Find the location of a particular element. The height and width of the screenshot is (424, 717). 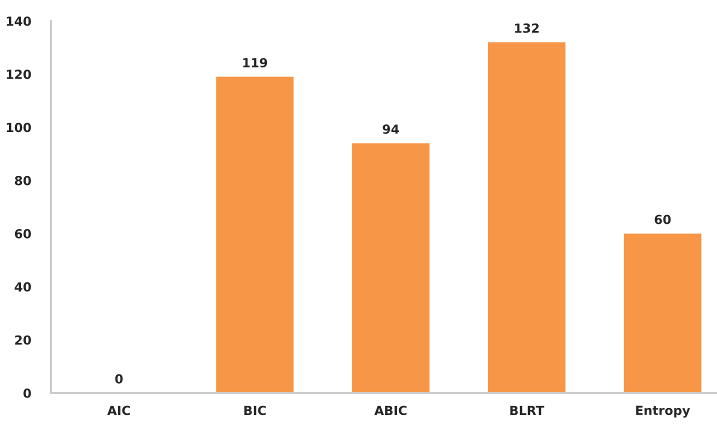

y-tick-label: 0 is located at coordinates (27, 393).